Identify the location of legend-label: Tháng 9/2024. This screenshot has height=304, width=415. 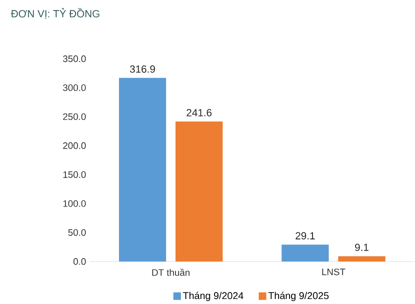
(213, 296).